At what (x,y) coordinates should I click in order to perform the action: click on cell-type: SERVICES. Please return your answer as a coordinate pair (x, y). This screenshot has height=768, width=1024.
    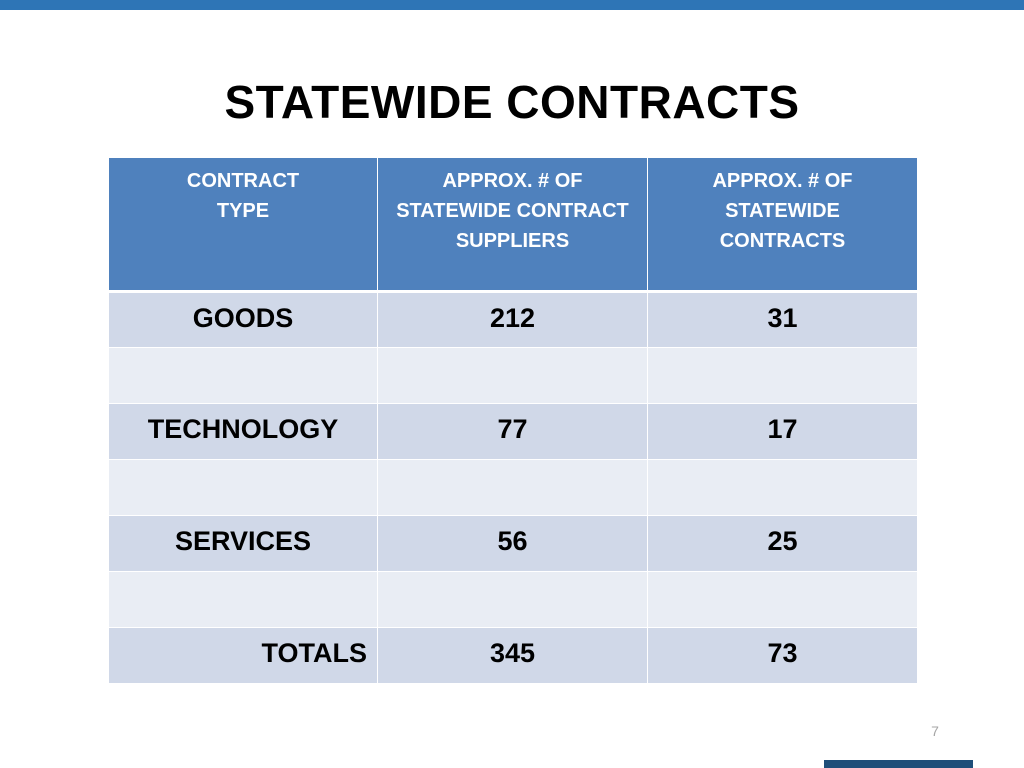
    Looking at the image, I should click on (243, 543).